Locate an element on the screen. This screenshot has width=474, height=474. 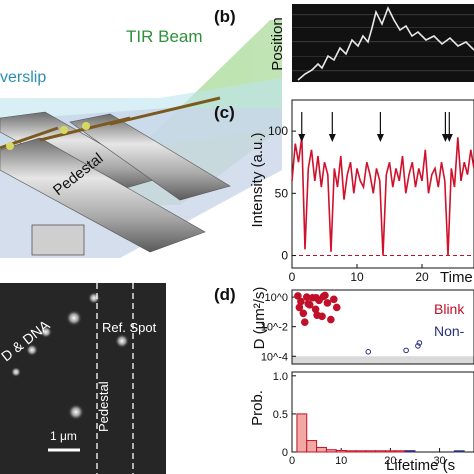
micrograph: D & DNA Ref. Spot Pedestal 1 μm is located at coordinates (83, 378).